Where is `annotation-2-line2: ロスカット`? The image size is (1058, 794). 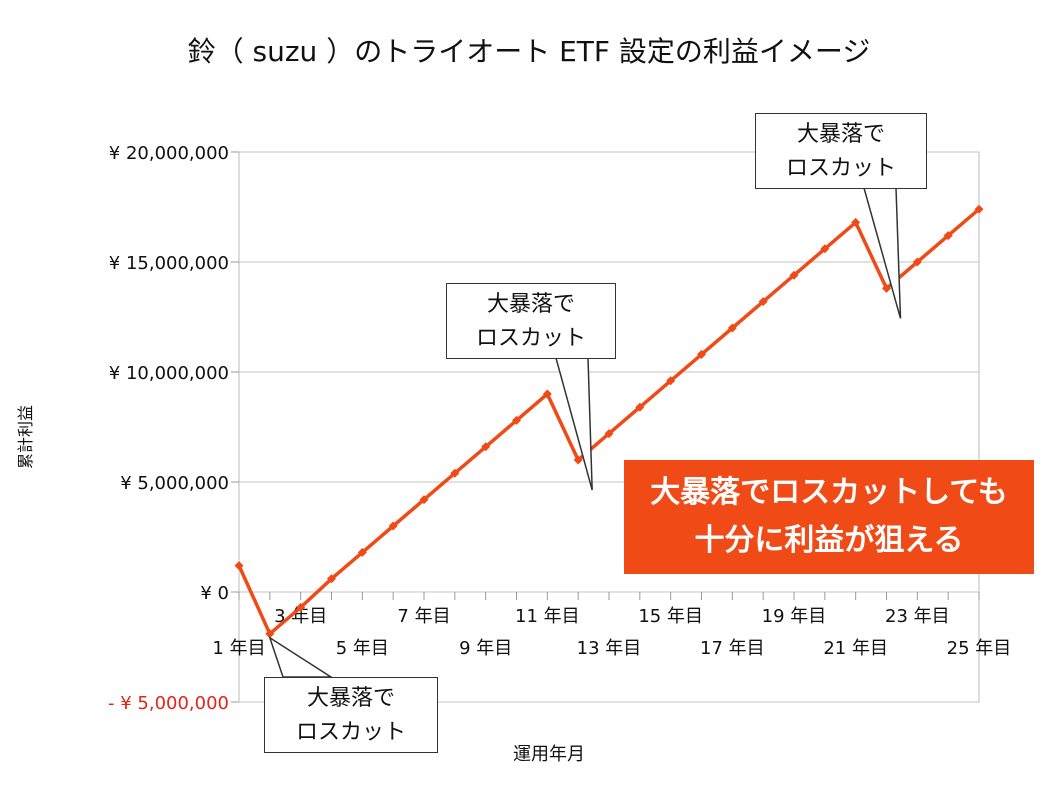
annotation-2-line2: ロスカット is located at coordinates (530, 338).